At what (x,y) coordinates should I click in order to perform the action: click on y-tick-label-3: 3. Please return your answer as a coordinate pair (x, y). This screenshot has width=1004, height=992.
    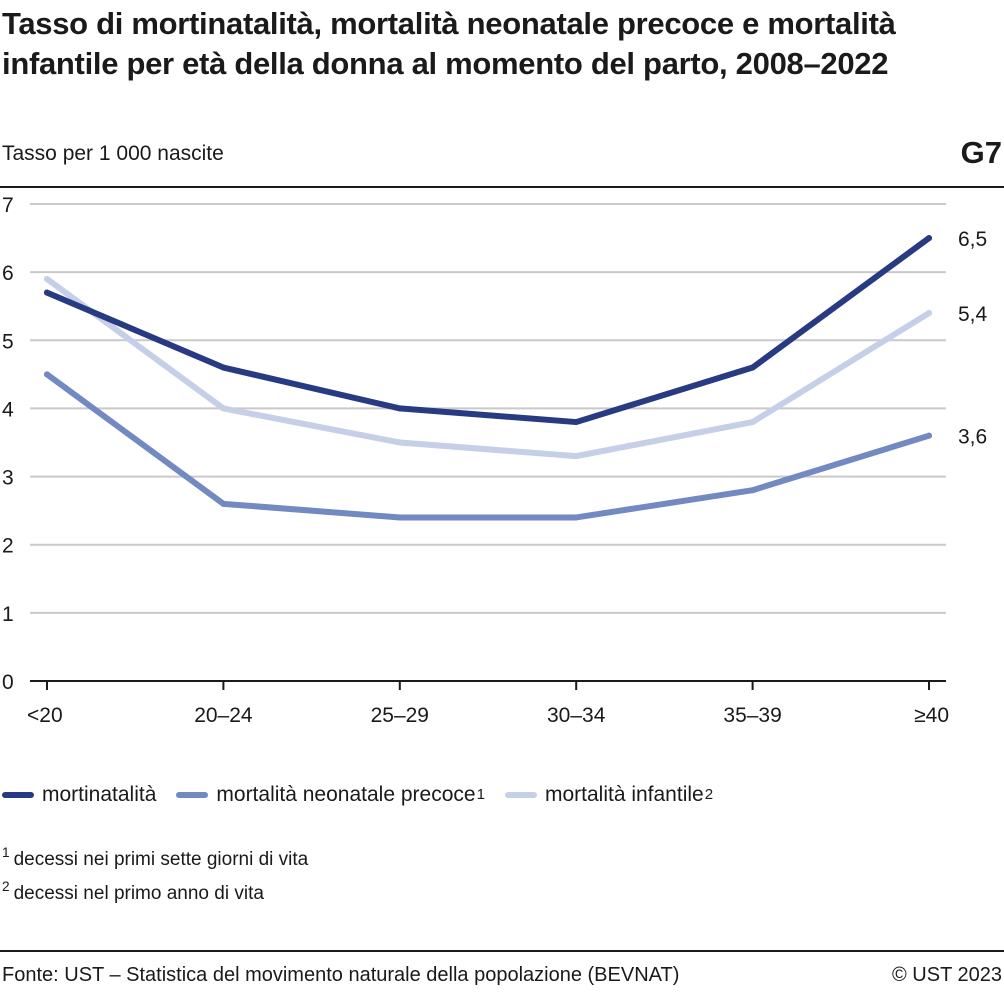
    Looking at the image, I should click on (8, 478).